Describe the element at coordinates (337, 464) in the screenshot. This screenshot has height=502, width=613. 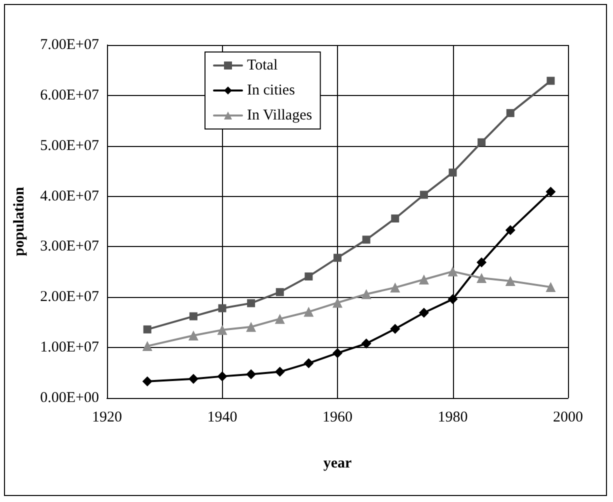
I see `x-axis-title: year` at that location.